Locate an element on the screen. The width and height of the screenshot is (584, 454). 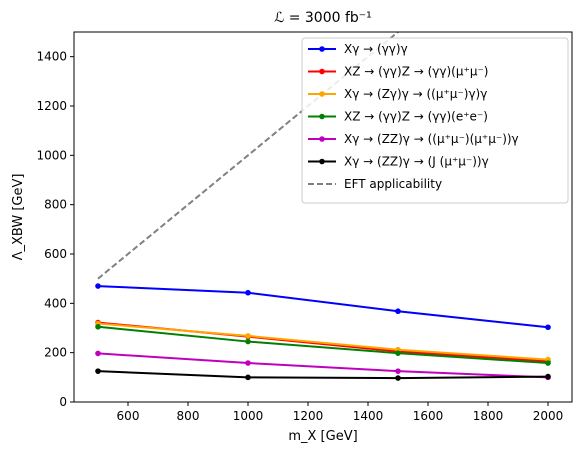
x-axis-label: m_X [GeV] is located at coordinates (322, 436).